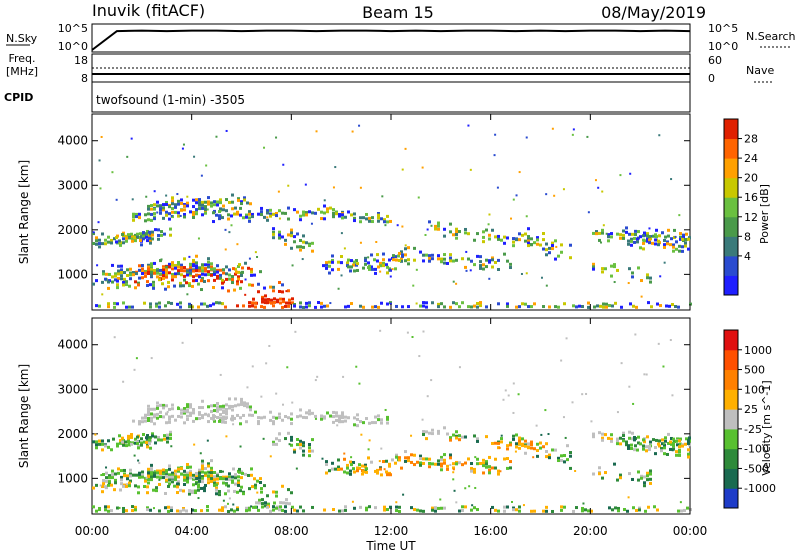 The image size is (800, 554). I want to click on date-title: 08/May/2019, so click(653, 12).